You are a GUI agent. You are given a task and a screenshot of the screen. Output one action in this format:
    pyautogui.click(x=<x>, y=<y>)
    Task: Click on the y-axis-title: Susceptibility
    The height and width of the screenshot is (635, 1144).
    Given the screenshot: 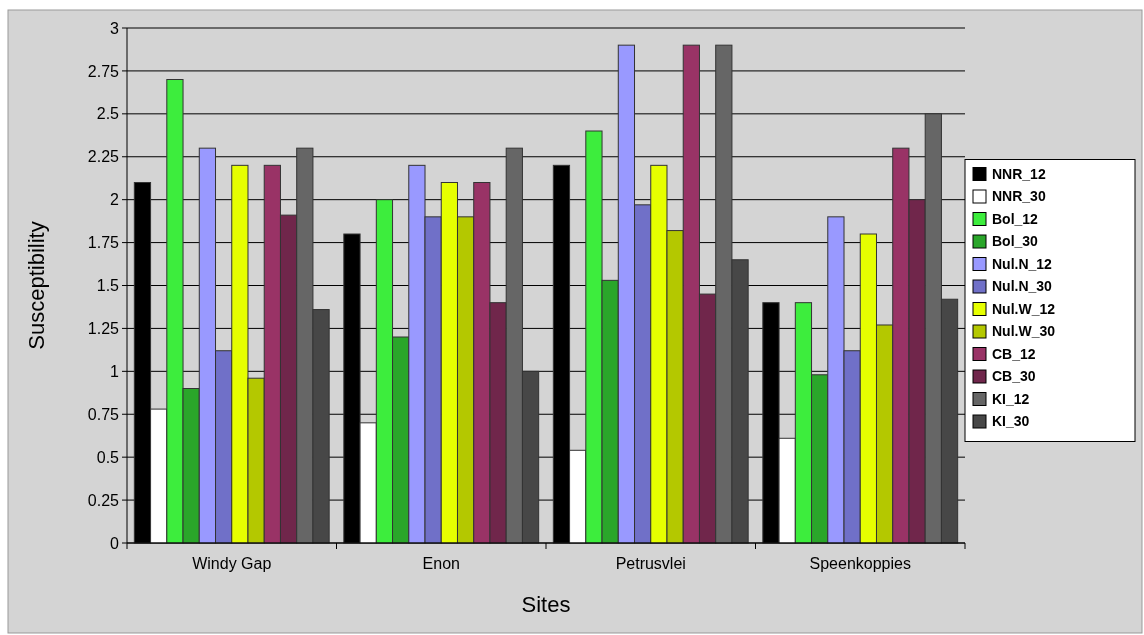 What is the action you would take?
    pyautogui.click(x=36, y=285)
    